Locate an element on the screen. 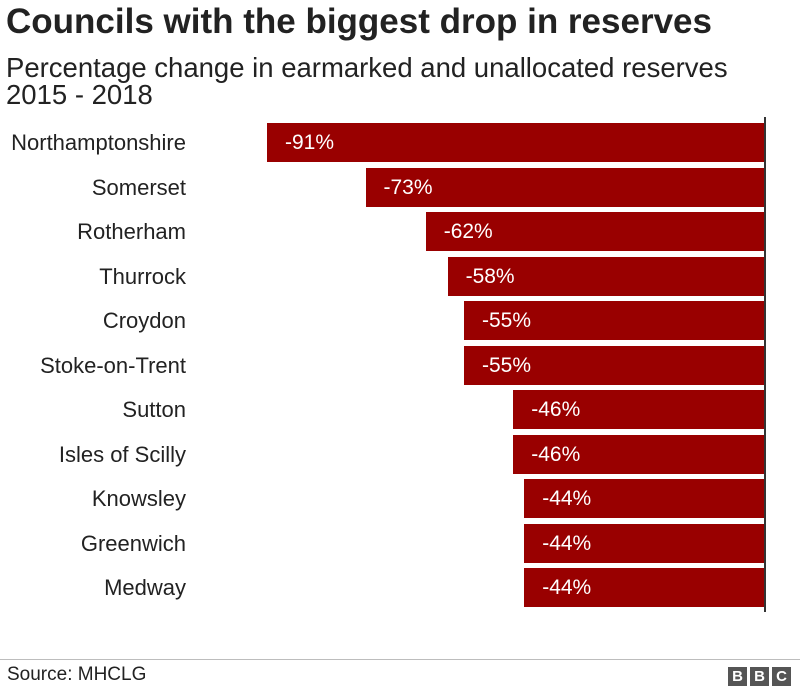  source-note: Source: MHCLG is located at coordinates (77, 674).